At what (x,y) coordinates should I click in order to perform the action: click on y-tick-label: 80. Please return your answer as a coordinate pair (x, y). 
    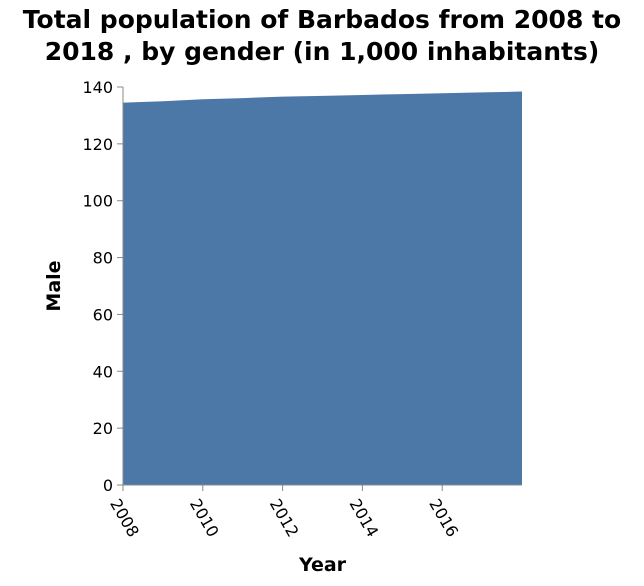
    Looking at the image, I should click on (103, 258).